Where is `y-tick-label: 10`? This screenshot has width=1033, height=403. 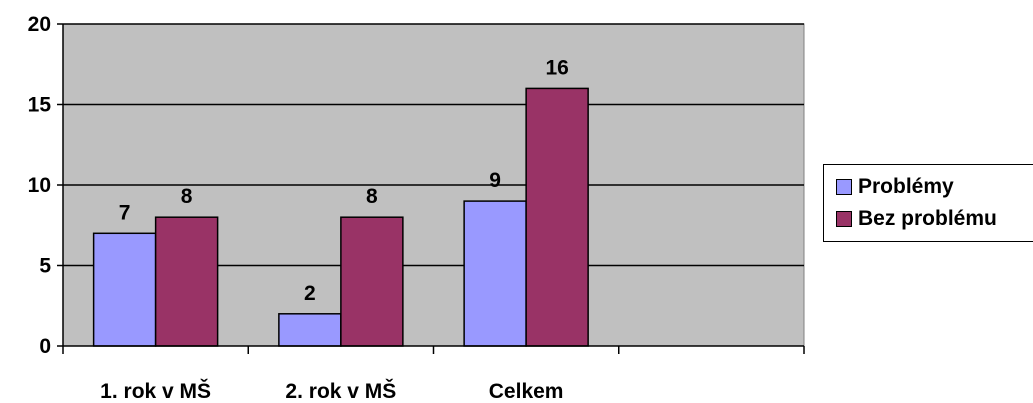 y-tick-label: 10 is located at coordinates (39, 185).